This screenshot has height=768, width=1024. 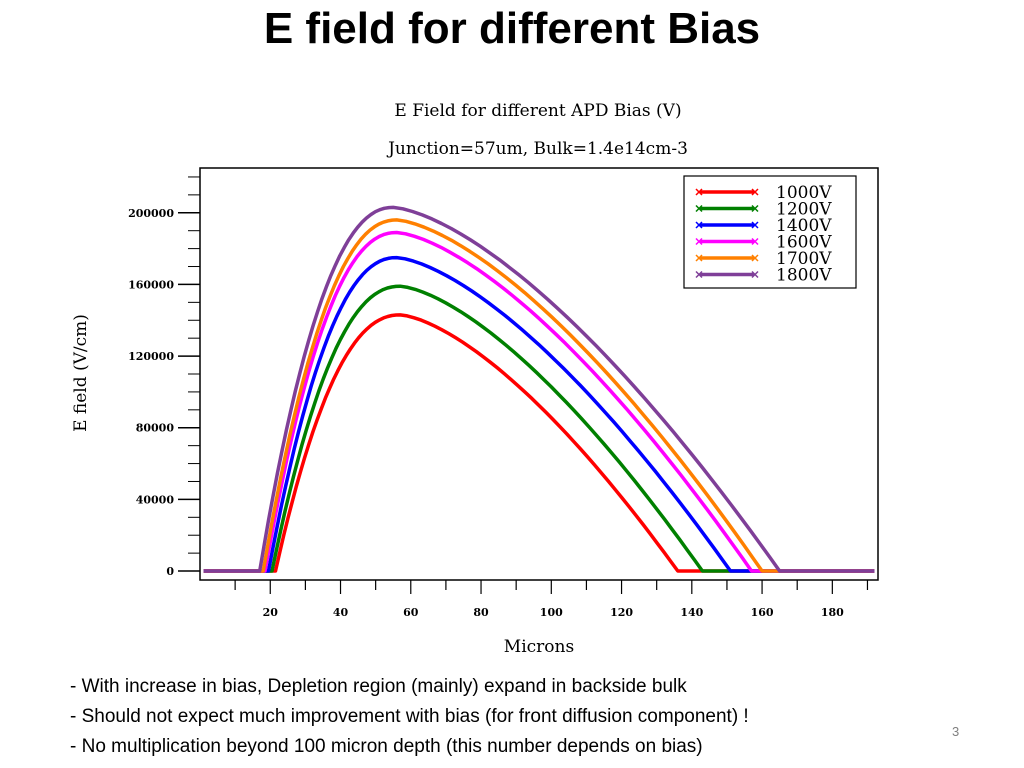 What do you see at coordinates (621, 612) in the screenshot?
I see `x-tick-label: 120` at bounding box center [621, 612].